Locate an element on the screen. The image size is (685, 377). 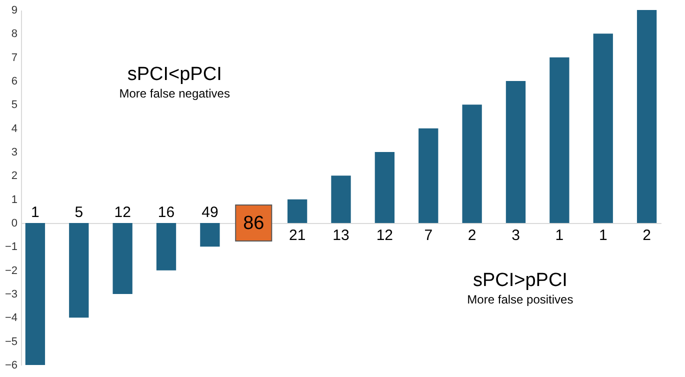
y-tick-label: 8 is located at coordinates (14, 34).